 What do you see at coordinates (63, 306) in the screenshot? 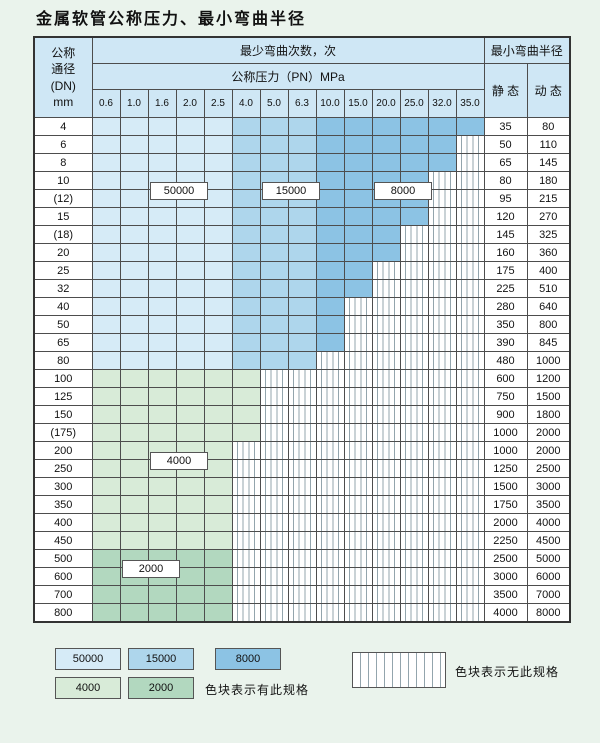
I see `dn-cell: 40` at bounding box center [63, 306].